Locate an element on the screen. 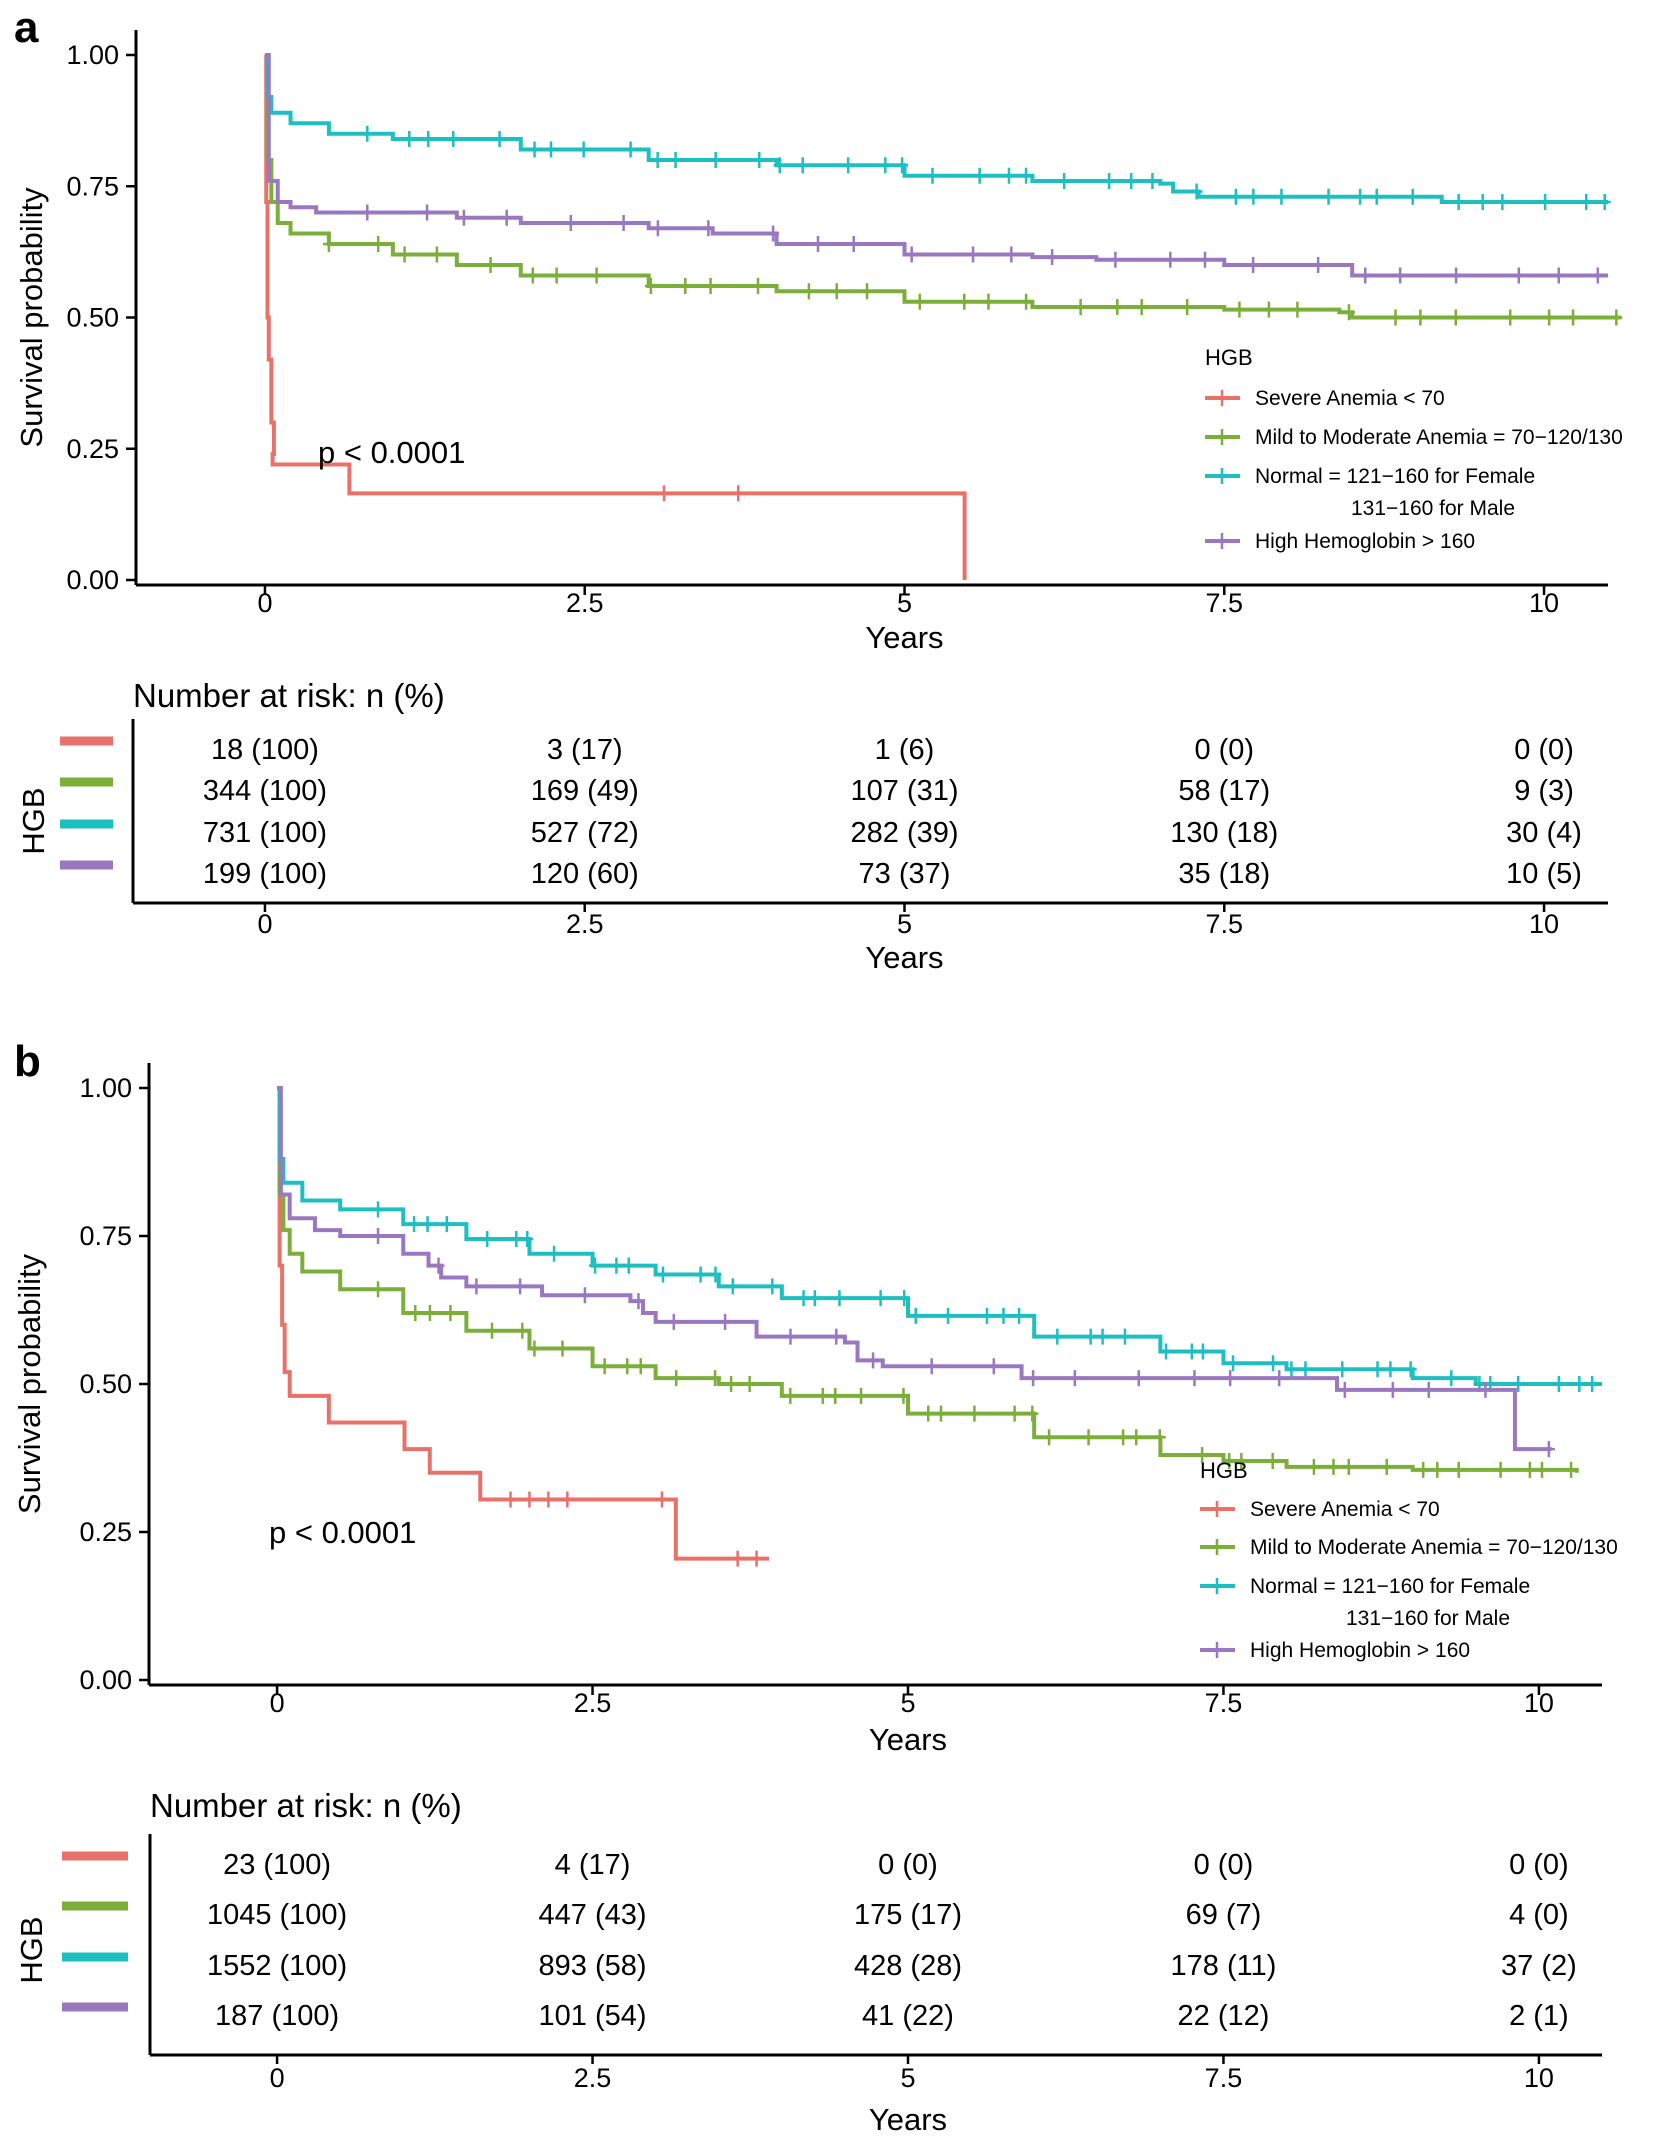 The image size is (1659, 2142). risk-x-tick-label: 7.5 is located at coordinates (1224, 924).